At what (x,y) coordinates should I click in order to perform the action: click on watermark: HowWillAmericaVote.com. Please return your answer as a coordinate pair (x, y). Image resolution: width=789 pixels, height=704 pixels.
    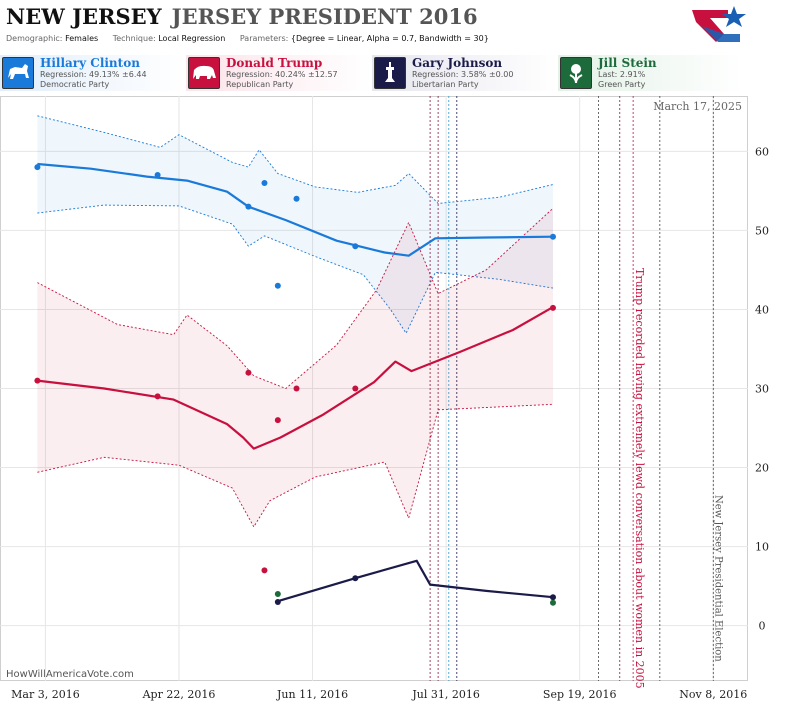
    Looking at the image, I should click on (70, 674).